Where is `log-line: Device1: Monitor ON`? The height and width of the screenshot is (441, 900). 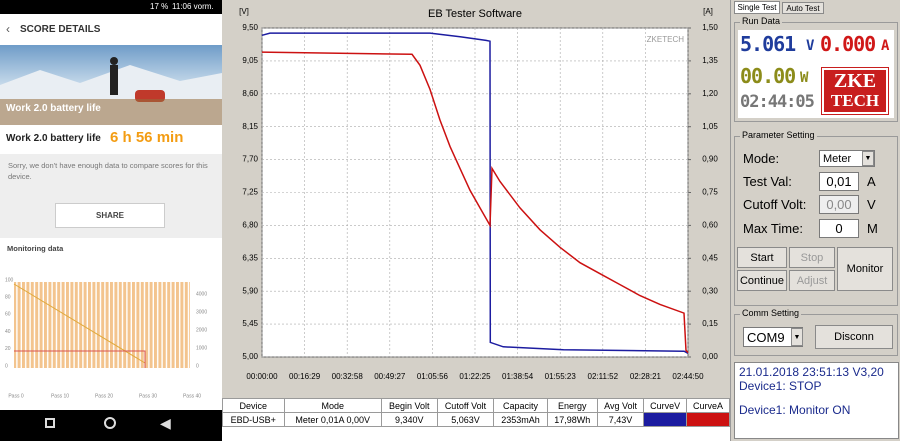 log-line: Device1: Monitor ON is located at coordinates (795, 410).